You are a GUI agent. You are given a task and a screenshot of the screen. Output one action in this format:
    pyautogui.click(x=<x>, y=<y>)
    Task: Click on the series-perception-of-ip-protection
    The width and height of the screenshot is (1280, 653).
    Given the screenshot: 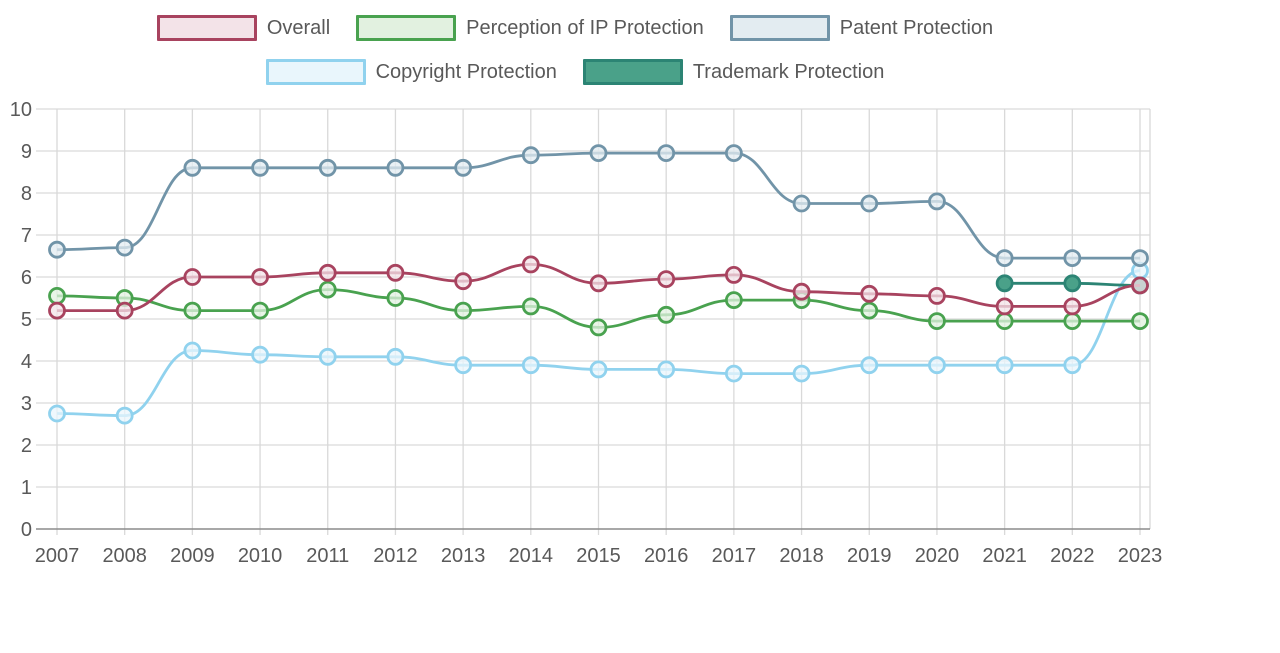 What is the action you would take?
    pyautogui.click(x=598, y=308)
    